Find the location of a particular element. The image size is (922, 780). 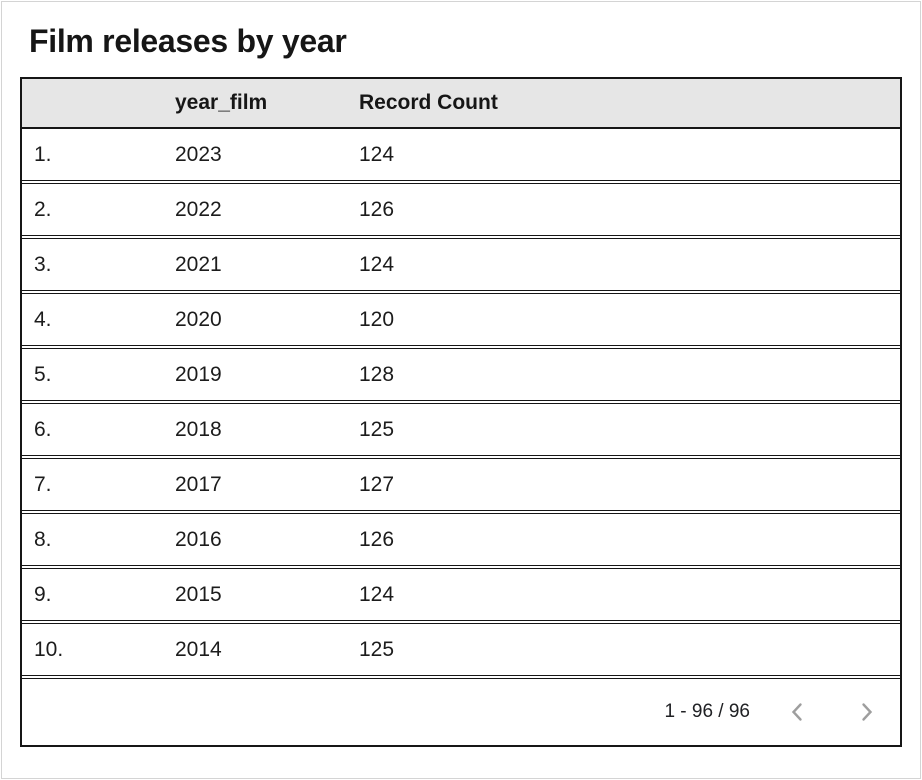

table-row: 5. 2019 128 is located at coordinates (461, 374).